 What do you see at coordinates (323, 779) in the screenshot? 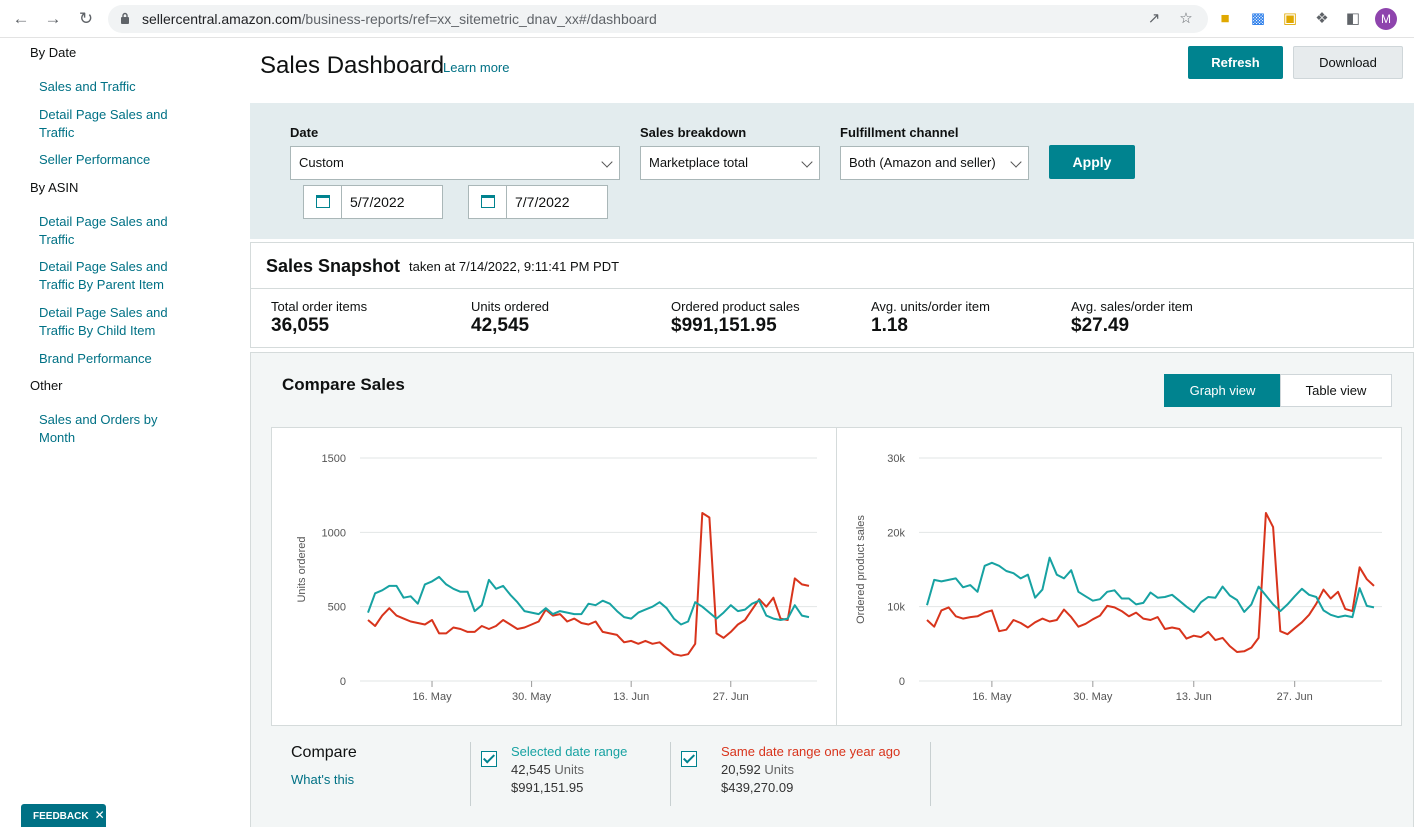
I see `whats-this-link: What's this` at bounding box center [323, 779].